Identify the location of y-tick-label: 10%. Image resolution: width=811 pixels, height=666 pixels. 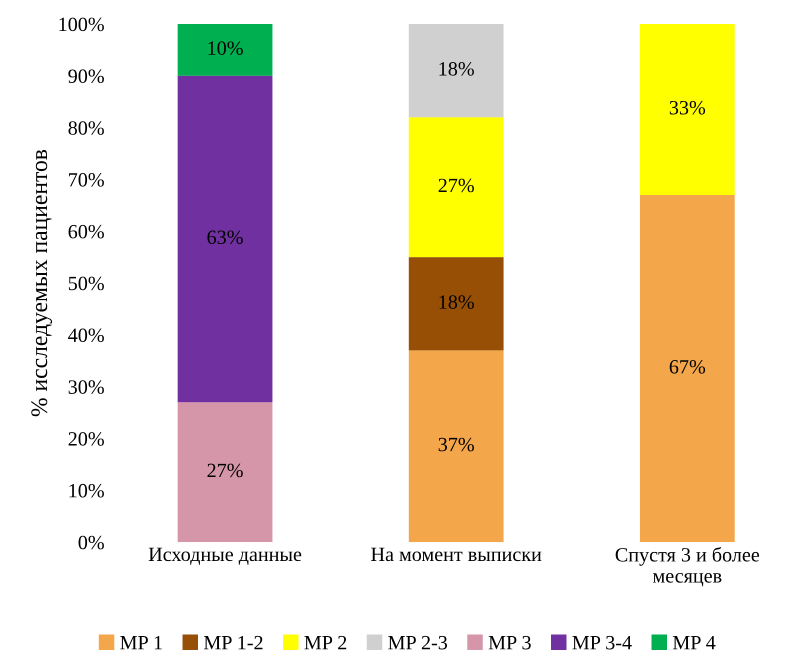
(86, 491).